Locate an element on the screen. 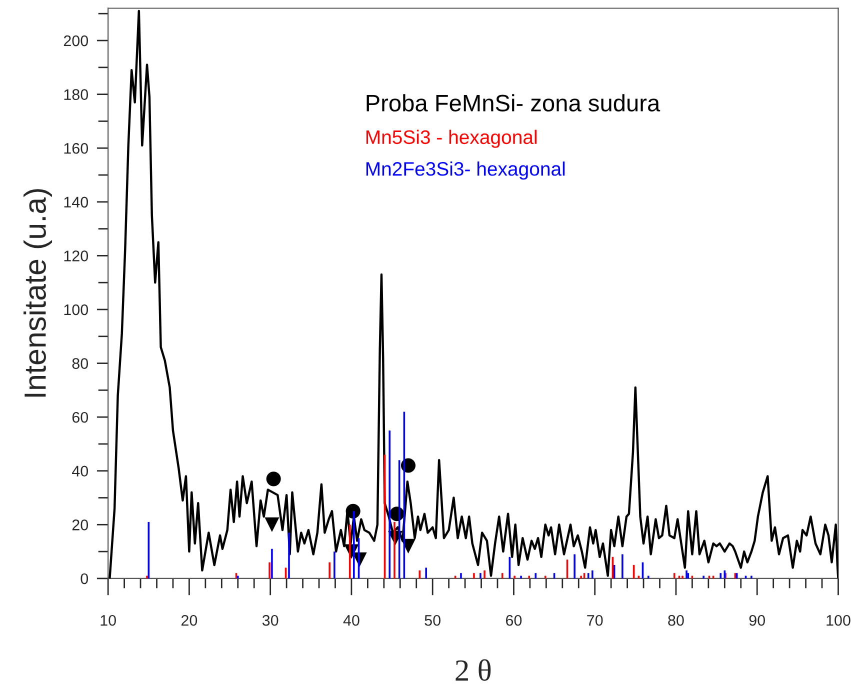 Image resolution: width=851 pixels, height=687 pixels. x-tick-label: 60 is located at coordinates (514, 620).